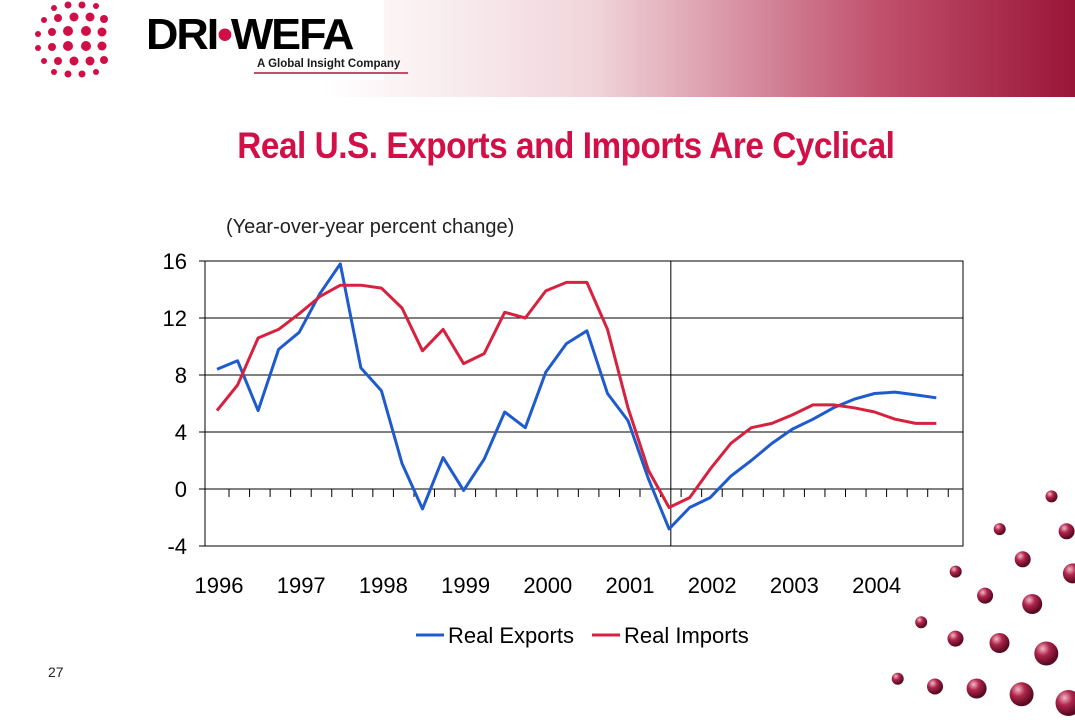 This screenshot has width=1075, height=720. I want to click on x-tick-label: 2000, so click(547, 585).